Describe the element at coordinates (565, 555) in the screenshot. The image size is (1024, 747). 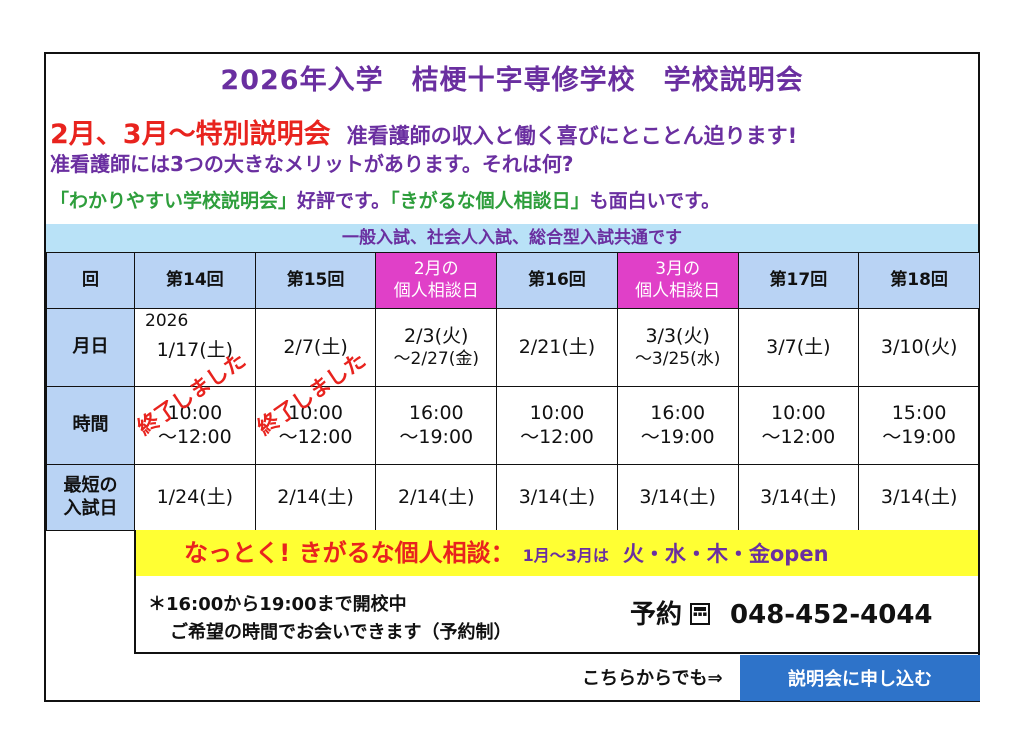
I see `consult-period: 1月～3月は` at that location.